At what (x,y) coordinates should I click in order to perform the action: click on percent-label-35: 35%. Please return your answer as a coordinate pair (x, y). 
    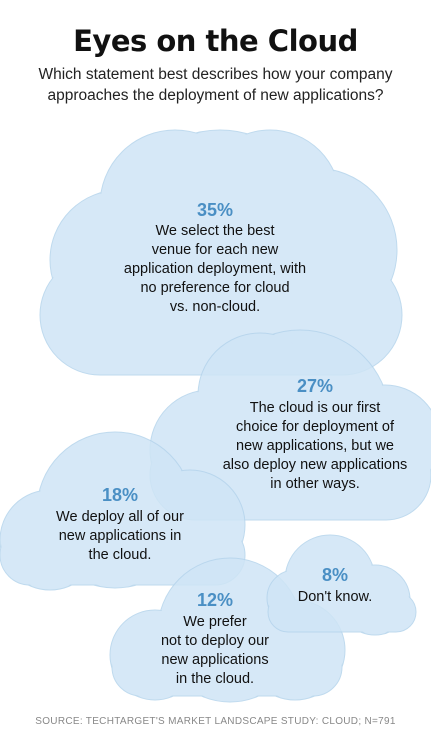
    Looking at the image, I should click on (215, 210).